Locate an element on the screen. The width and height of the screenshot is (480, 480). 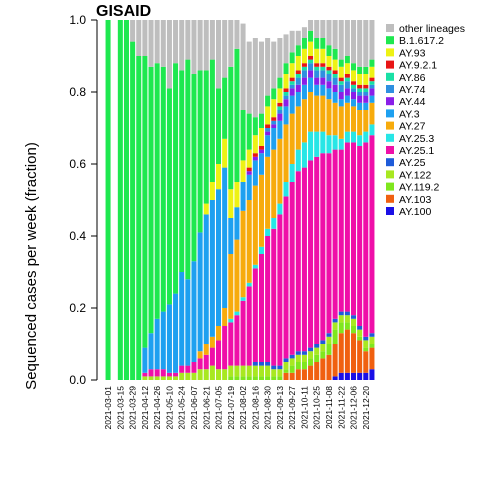
x-tick-label: 2021-09-27 is located at coordinates (292, 408).